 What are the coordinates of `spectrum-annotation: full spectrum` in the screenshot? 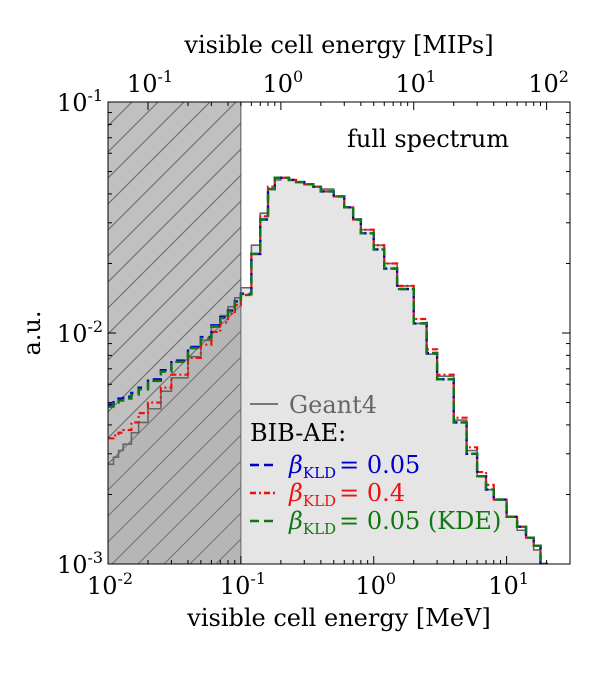 It's located at (428, 139).